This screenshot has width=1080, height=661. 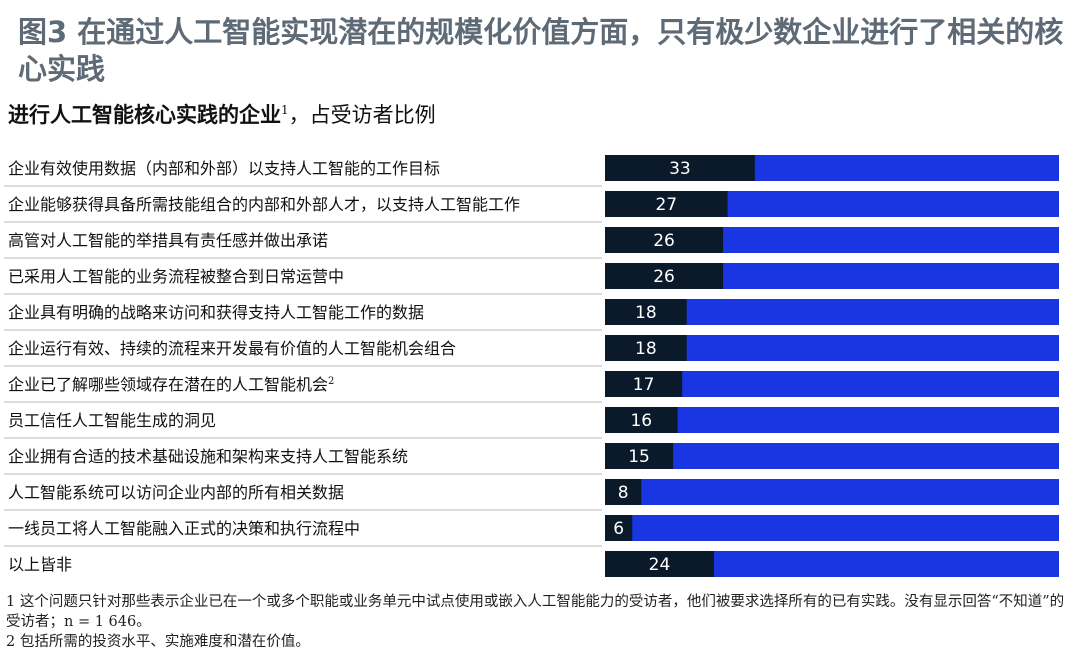 I want to click on bar-value-label: 17, so click(x=644, y=385).